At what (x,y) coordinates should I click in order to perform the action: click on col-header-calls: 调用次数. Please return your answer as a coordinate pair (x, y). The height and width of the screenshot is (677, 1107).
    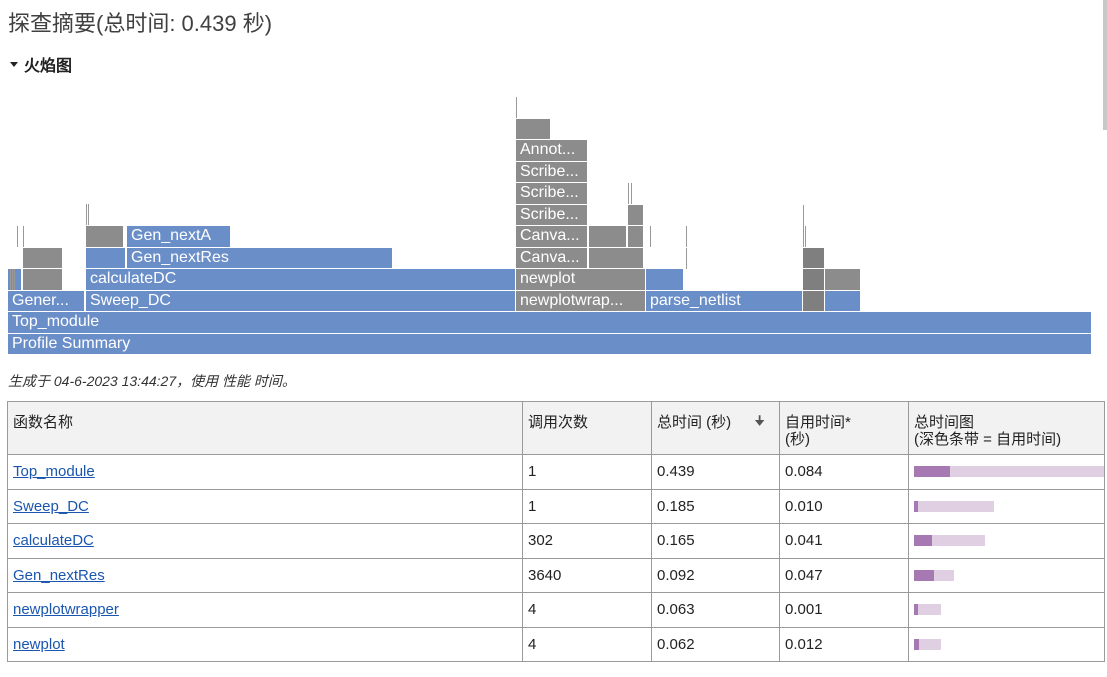
    Looking at the image, I should click on (587, 428).